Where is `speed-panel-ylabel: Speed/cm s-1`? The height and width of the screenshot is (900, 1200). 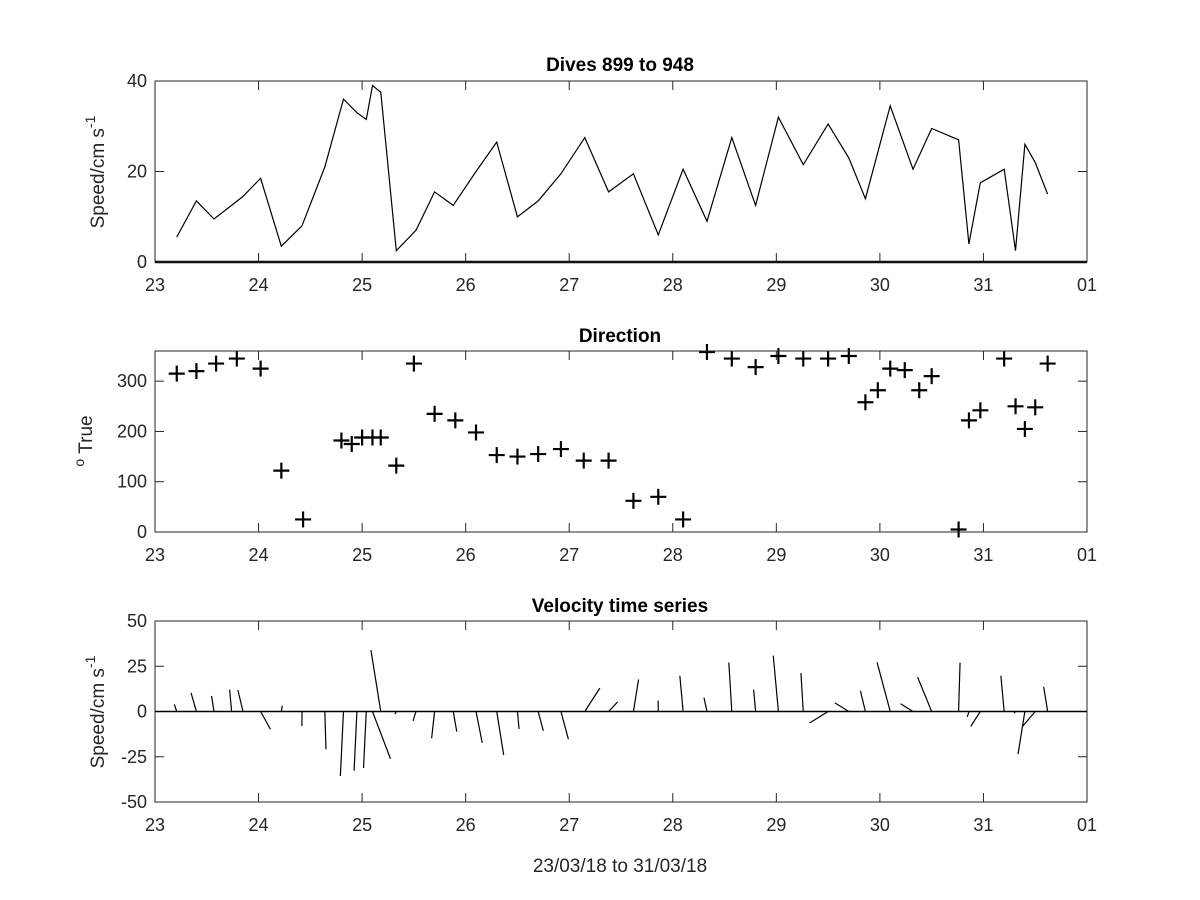 speed-panel-ylabel: Speed/cm s-1 is located at coordinates (95, 171).